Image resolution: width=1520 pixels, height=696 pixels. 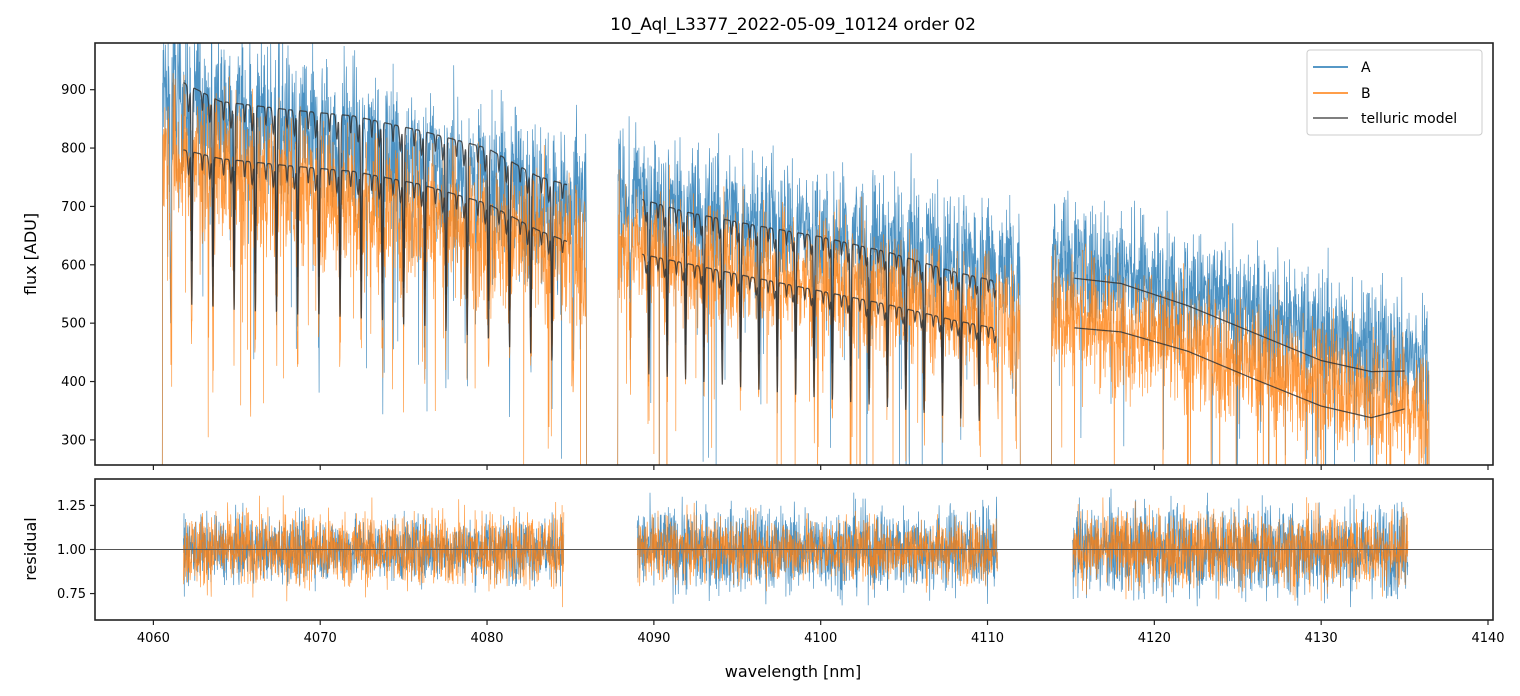 I want to click on x-tick-label: 4140, so click(x=1487, y=638).